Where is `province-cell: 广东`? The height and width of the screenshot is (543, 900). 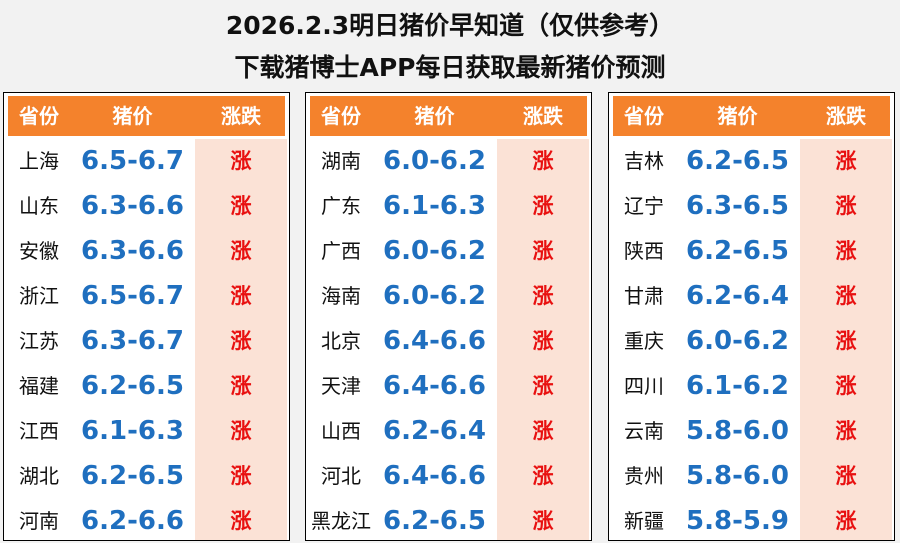 province-cell: 广东 is located at coordinates (341, 206).